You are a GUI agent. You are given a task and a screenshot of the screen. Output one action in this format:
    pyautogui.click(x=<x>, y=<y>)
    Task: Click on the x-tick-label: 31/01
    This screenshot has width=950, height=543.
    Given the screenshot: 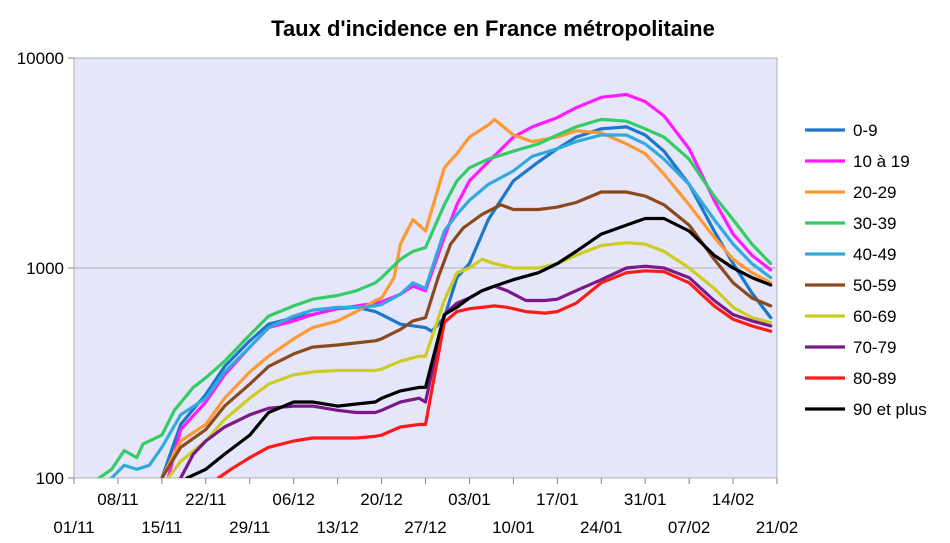 What is the action you would take?
    pyautogui.click(x=645, y=499)
    